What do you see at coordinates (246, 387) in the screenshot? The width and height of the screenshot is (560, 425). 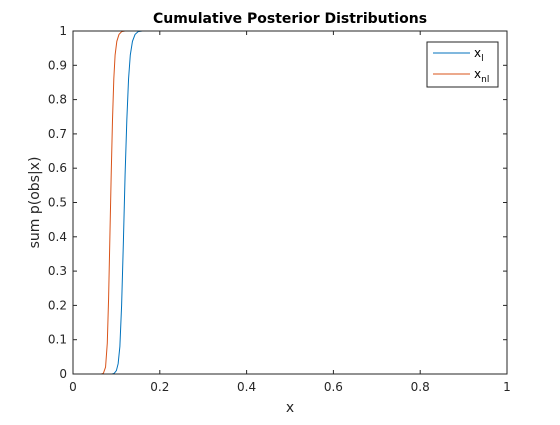 I see `x-tick-label: 0.4` at bounding box center [246, 387].